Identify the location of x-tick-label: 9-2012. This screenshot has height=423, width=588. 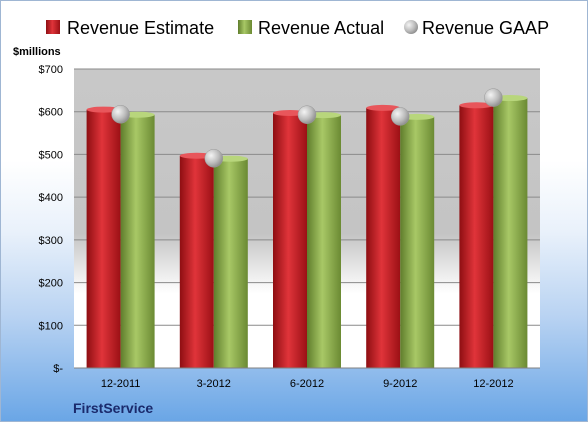
(400, 384).